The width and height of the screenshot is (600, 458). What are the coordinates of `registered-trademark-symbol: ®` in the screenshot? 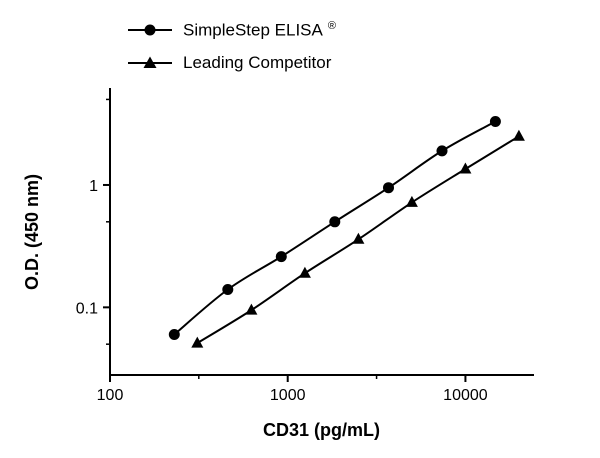 It's located at (331, 26).